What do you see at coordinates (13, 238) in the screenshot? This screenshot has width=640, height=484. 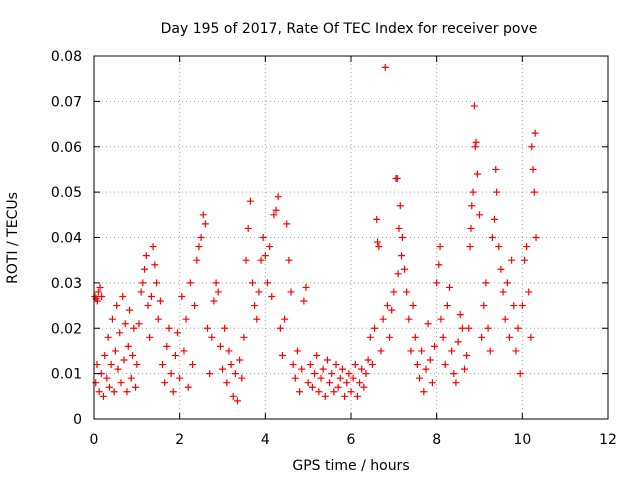 I see `y-axis-label: ROTI / TECUs` at bounding box center [13, 238].